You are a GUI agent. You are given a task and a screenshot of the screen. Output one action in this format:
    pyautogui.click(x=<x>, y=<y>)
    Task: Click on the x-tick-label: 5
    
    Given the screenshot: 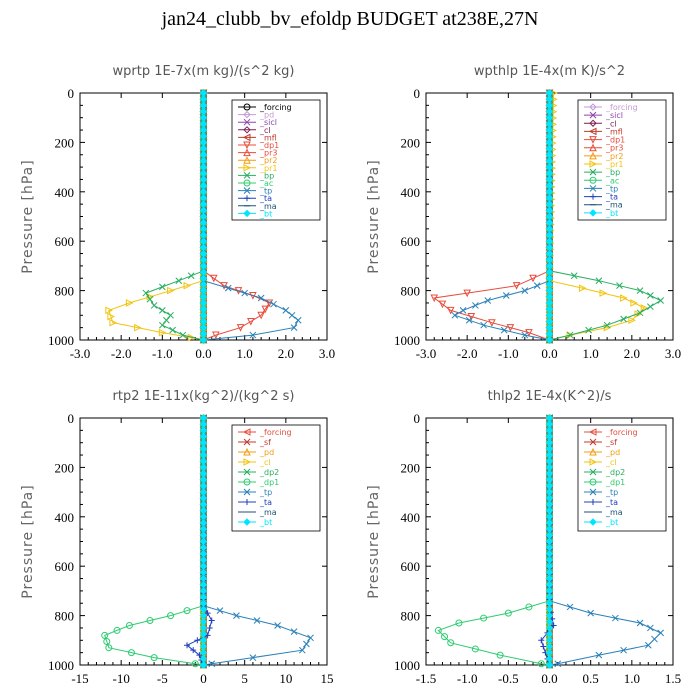 What is the action you would take?
    pyautogui.click(x=244, y=678)
    